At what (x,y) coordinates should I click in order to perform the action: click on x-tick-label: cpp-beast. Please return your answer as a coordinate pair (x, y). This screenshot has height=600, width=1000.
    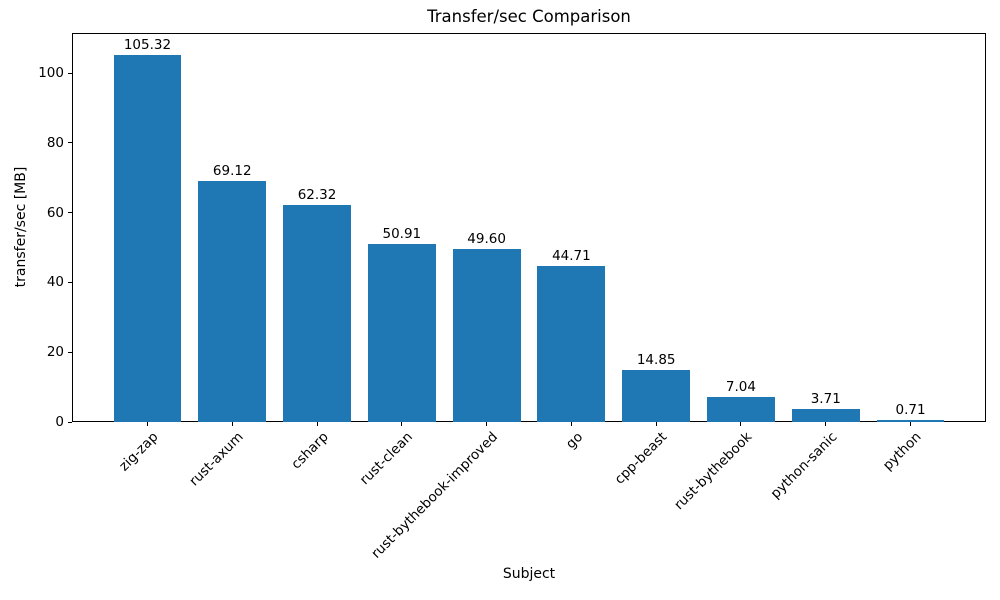
    Looking at the image, I should click on (641, 458).